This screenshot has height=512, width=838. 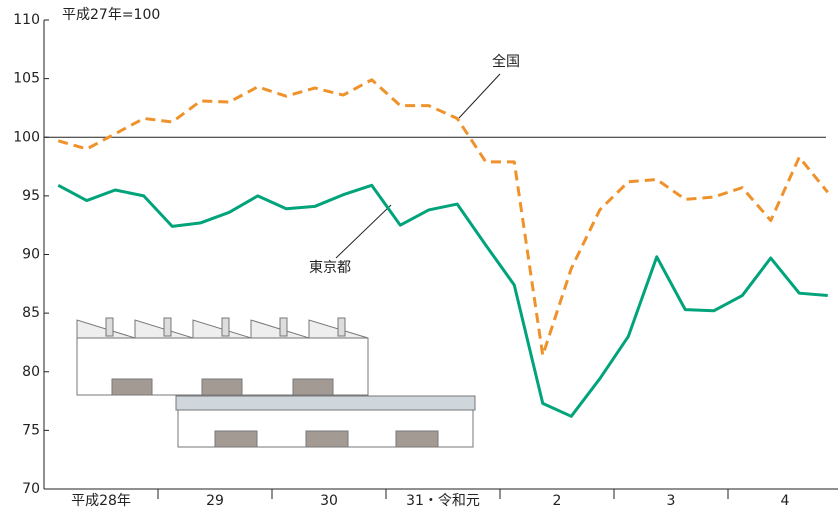 What do you see at coordinates (26, 137) in the screenshot?
I see `y-tick-label: 100` at bounding box center [26, 137].